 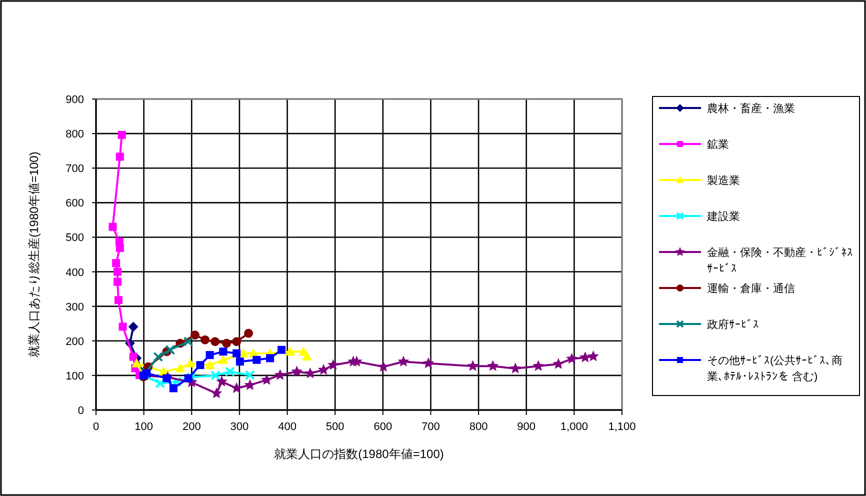 I want to click on x-tick-label: 1,100, so click(x=622, y=427).